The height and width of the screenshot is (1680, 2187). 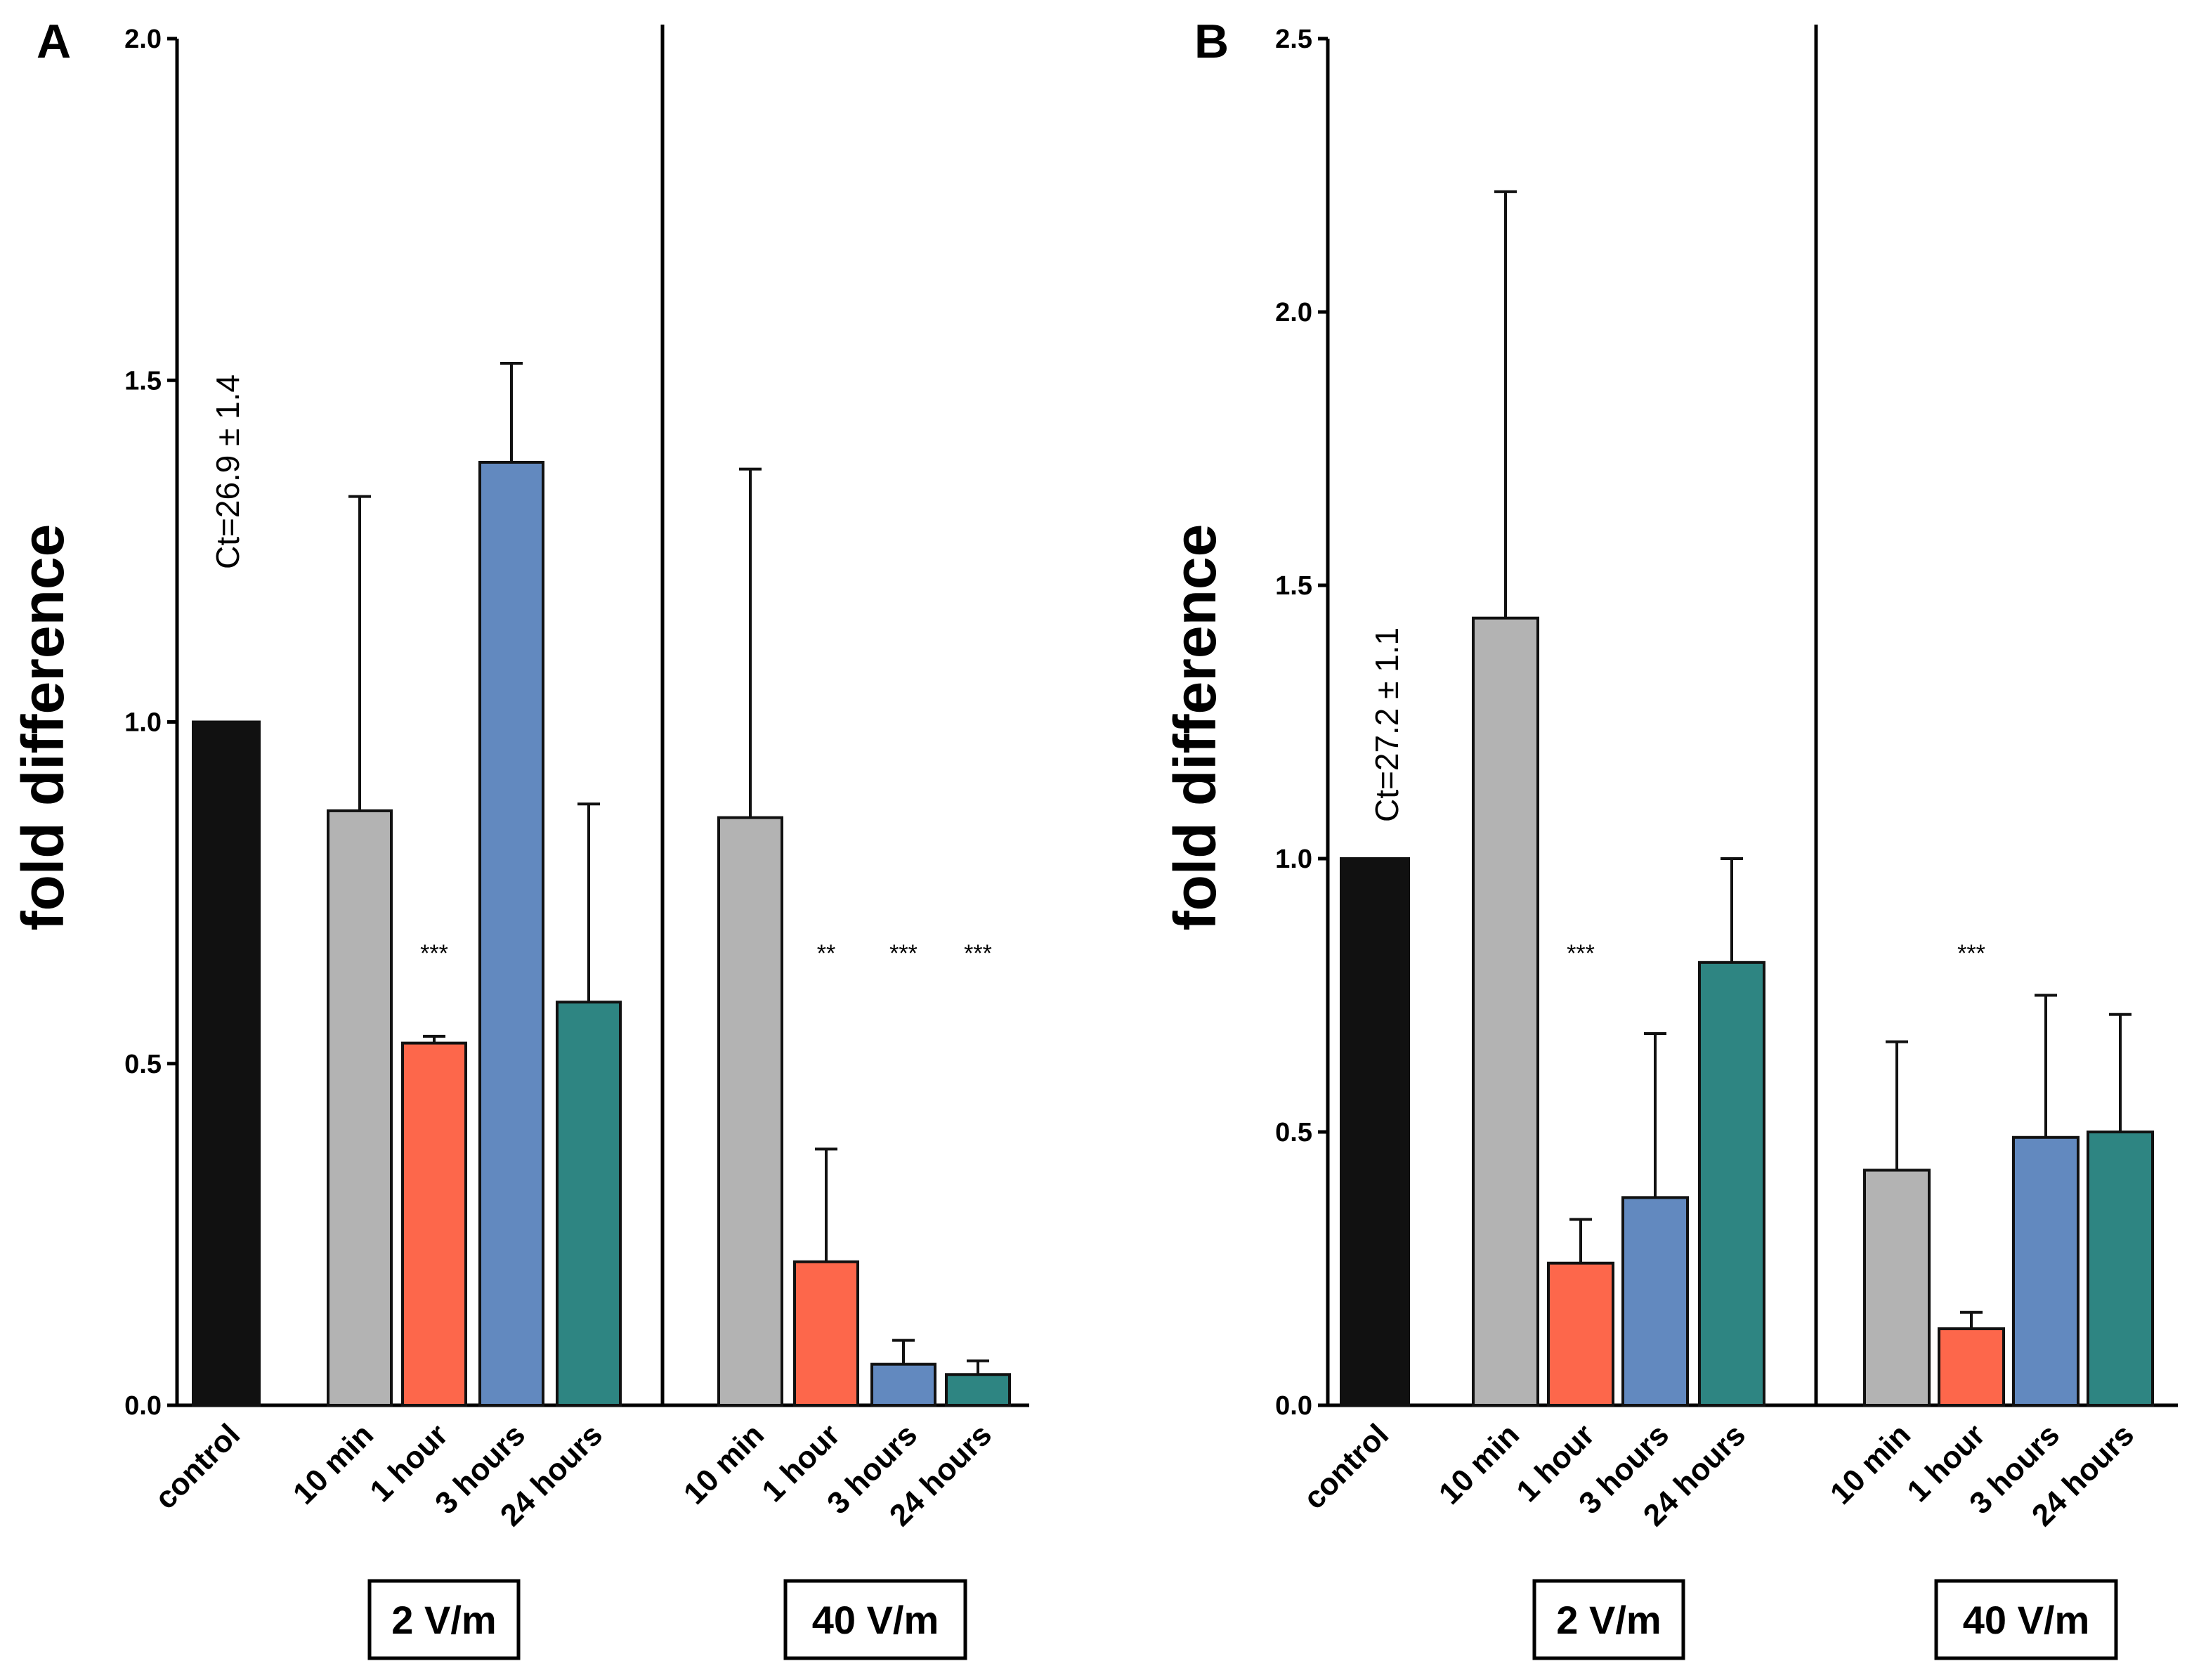 I want to click on significance-marker-b-2: ***, so click(x=1581, y=953).